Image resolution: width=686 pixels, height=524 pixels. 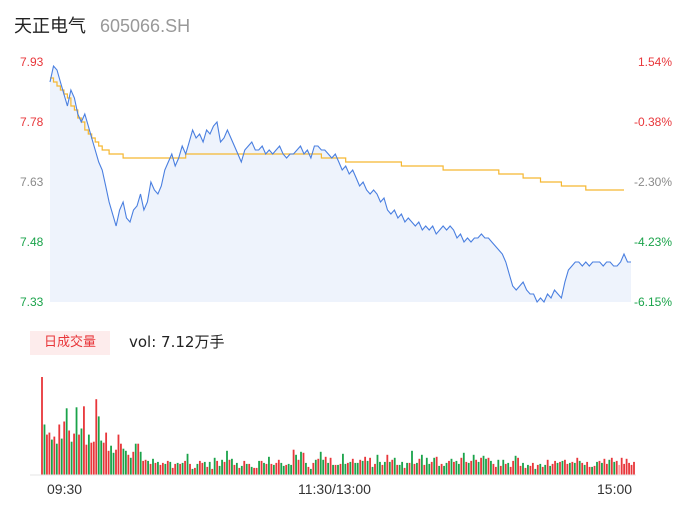 I want to click on percent-tick-label: -2.30%, so click(x=652, y=182).